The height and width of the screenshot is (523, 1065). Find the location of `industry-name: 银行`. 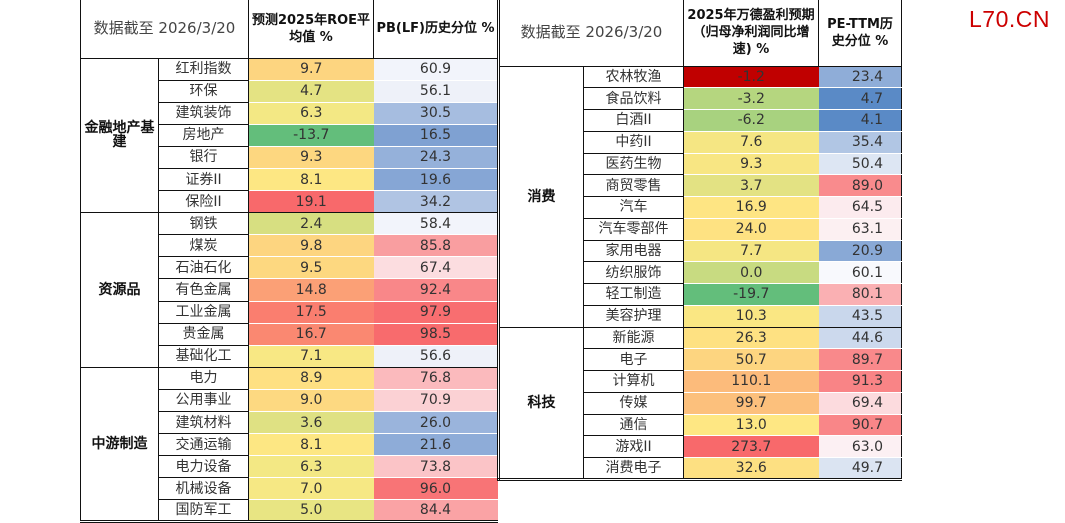

industry-name: 银行 is located at coordinates (203, 157).